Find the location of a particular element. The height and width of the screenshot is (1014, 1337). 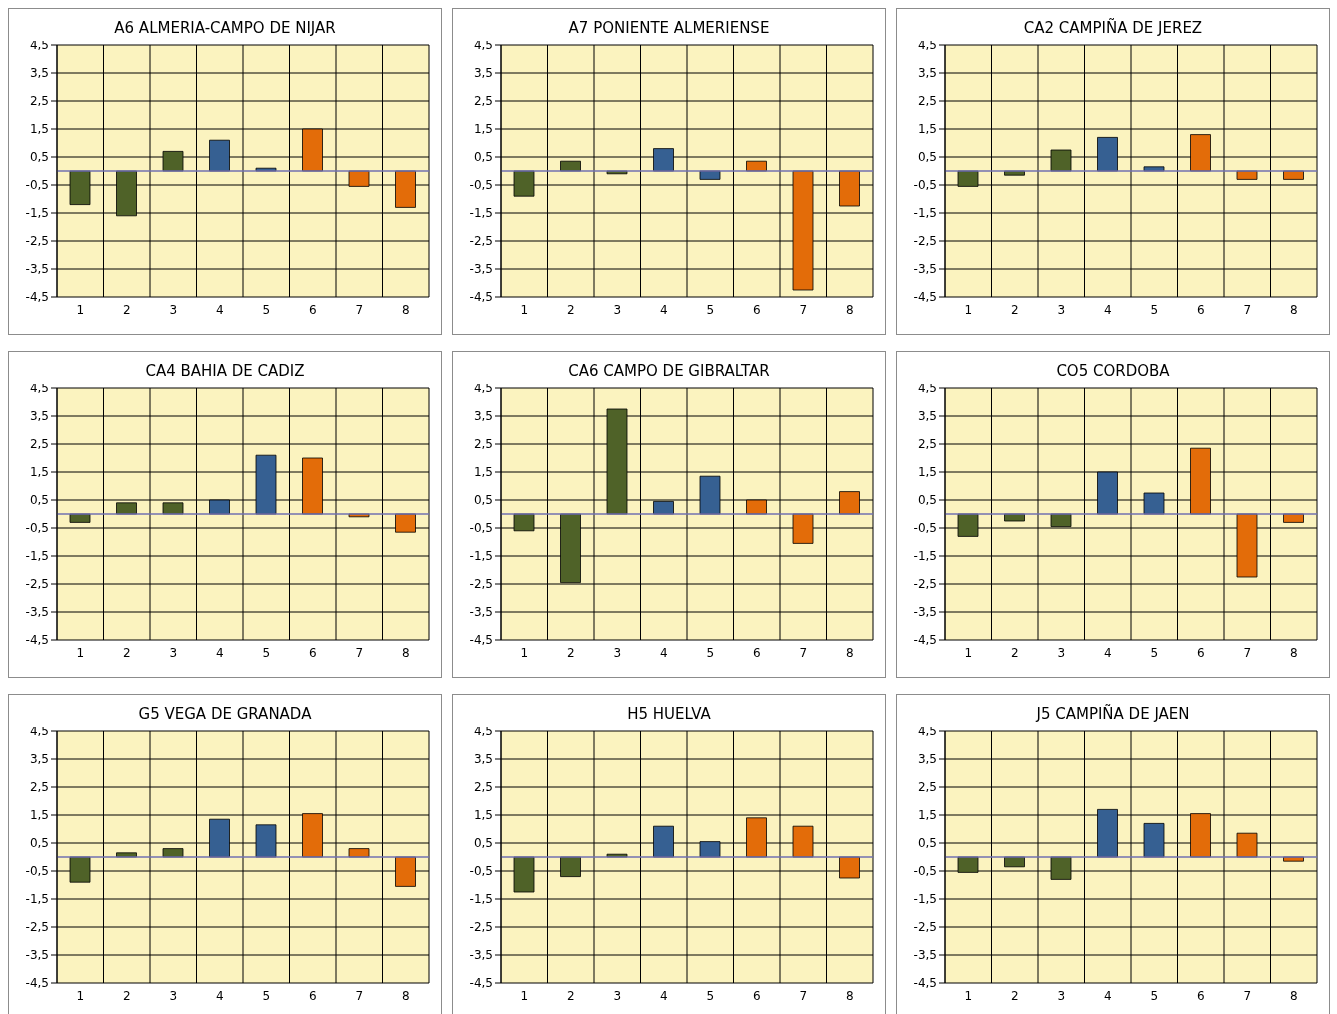

chart-title: CO5 CORDOBA is located at coordinates (1113, 371).